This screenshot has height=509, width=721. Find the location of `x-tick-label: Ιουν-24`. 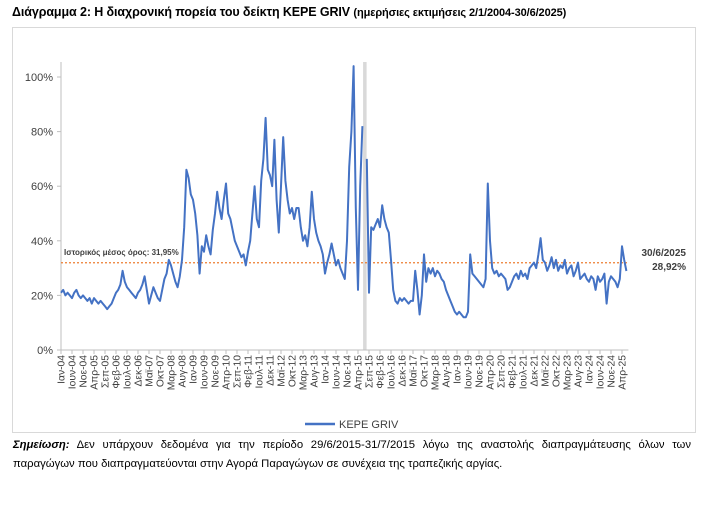

x-tick-label: Ιουν-24 is located at coordinates (601, 372).